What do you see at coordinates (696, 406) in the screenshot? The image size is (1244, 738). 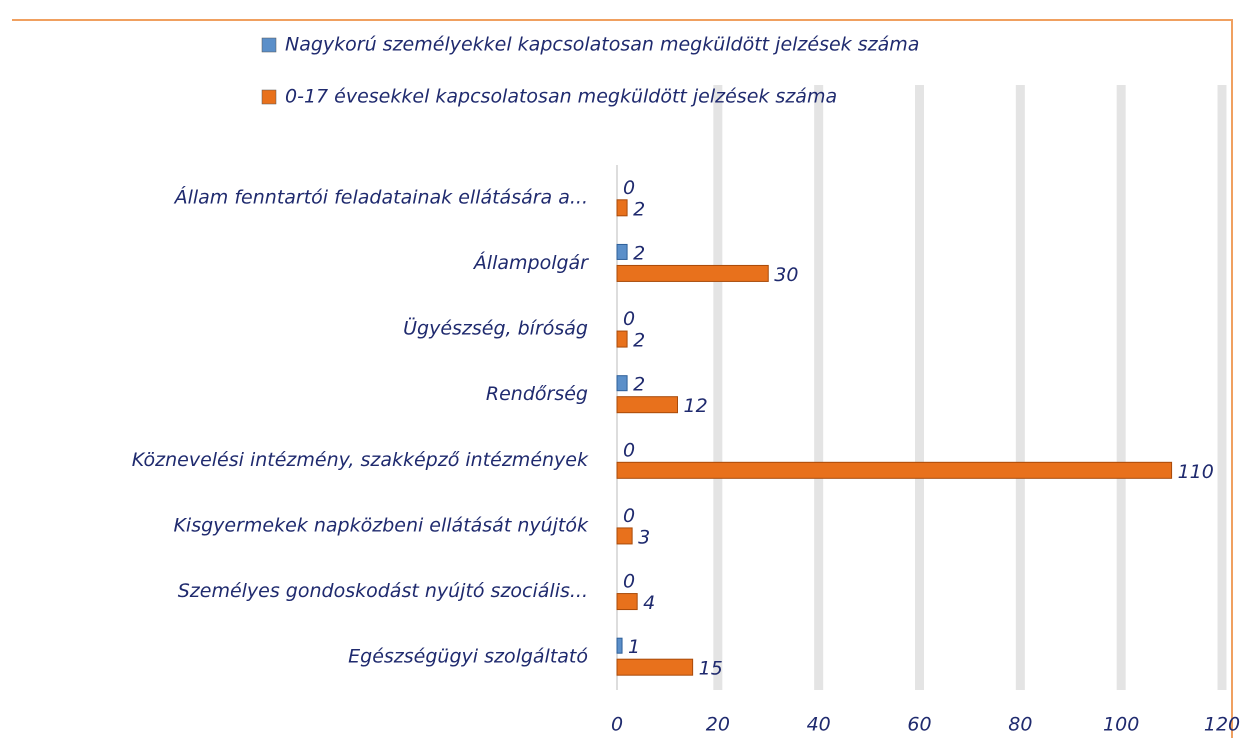 I see `data-label: 12` at bounding box center [696, 406].